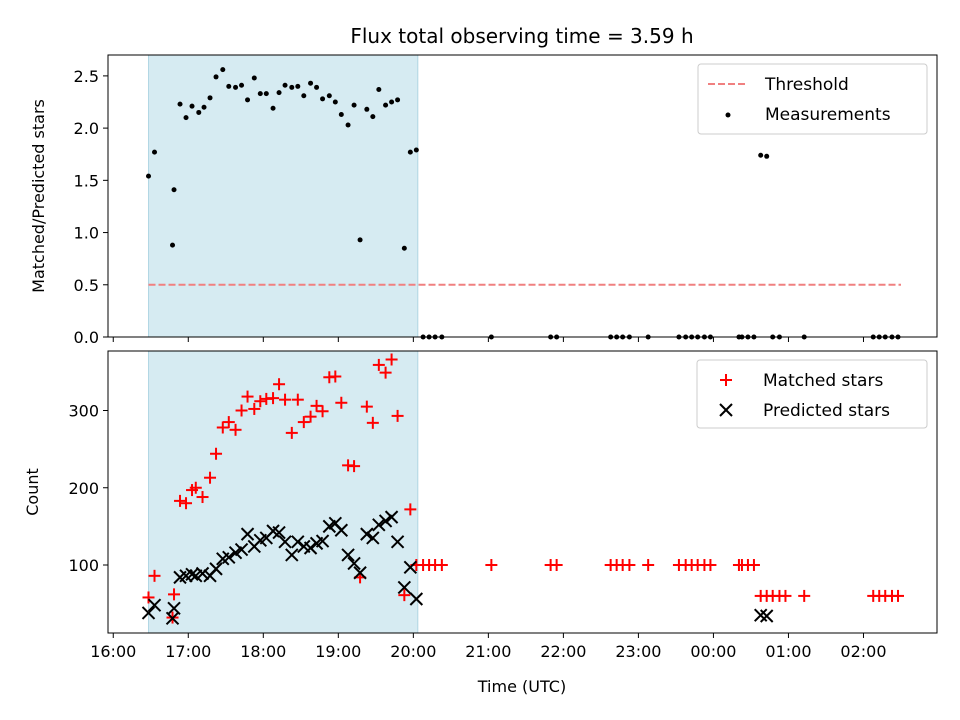  Describe the element at coordinates (521, 36) in the screenshot. I see `chart-title: Flux total observing time = 3.59 h` at that location.